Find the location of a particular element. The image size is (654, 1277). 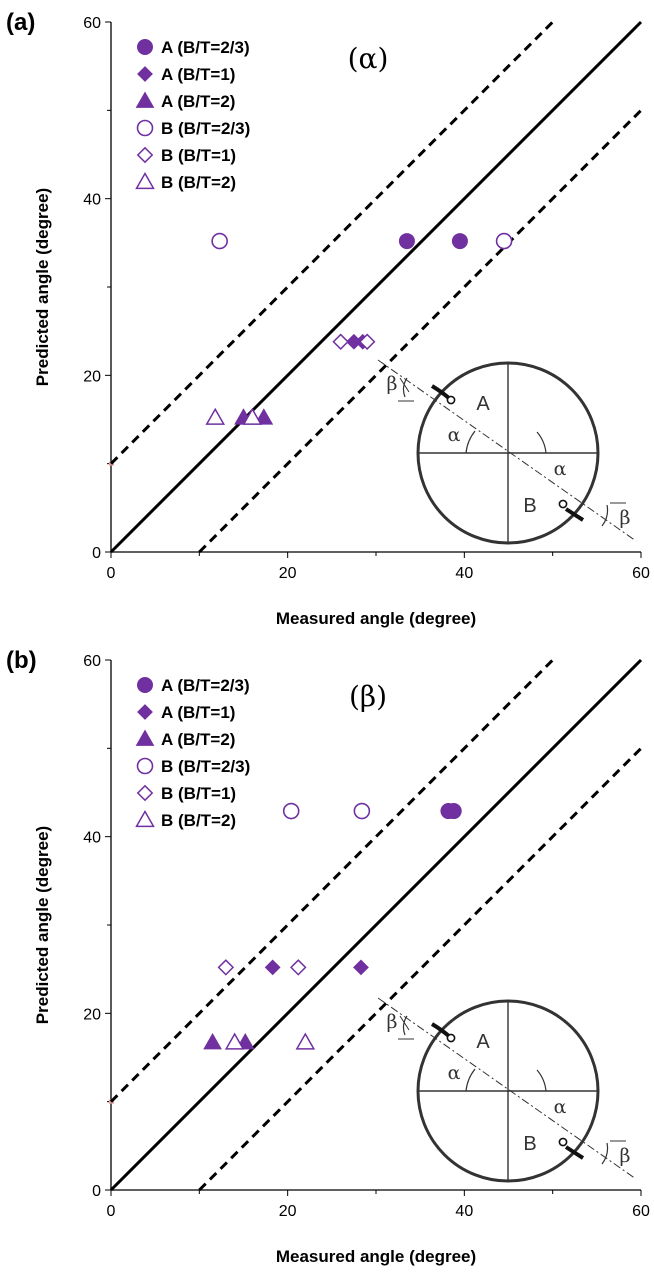

chart-title: (β) is located at coordinates (368, 696).